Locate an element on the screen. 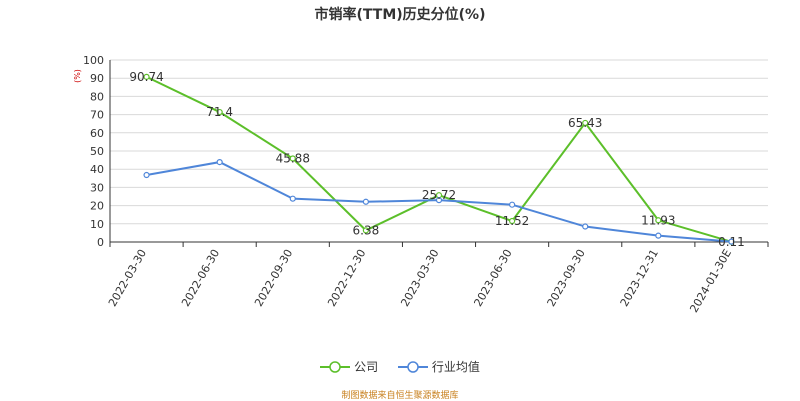 This screenshot has width=800, height=401. y-tick-label: 100 is located at coordinates (93, 60).